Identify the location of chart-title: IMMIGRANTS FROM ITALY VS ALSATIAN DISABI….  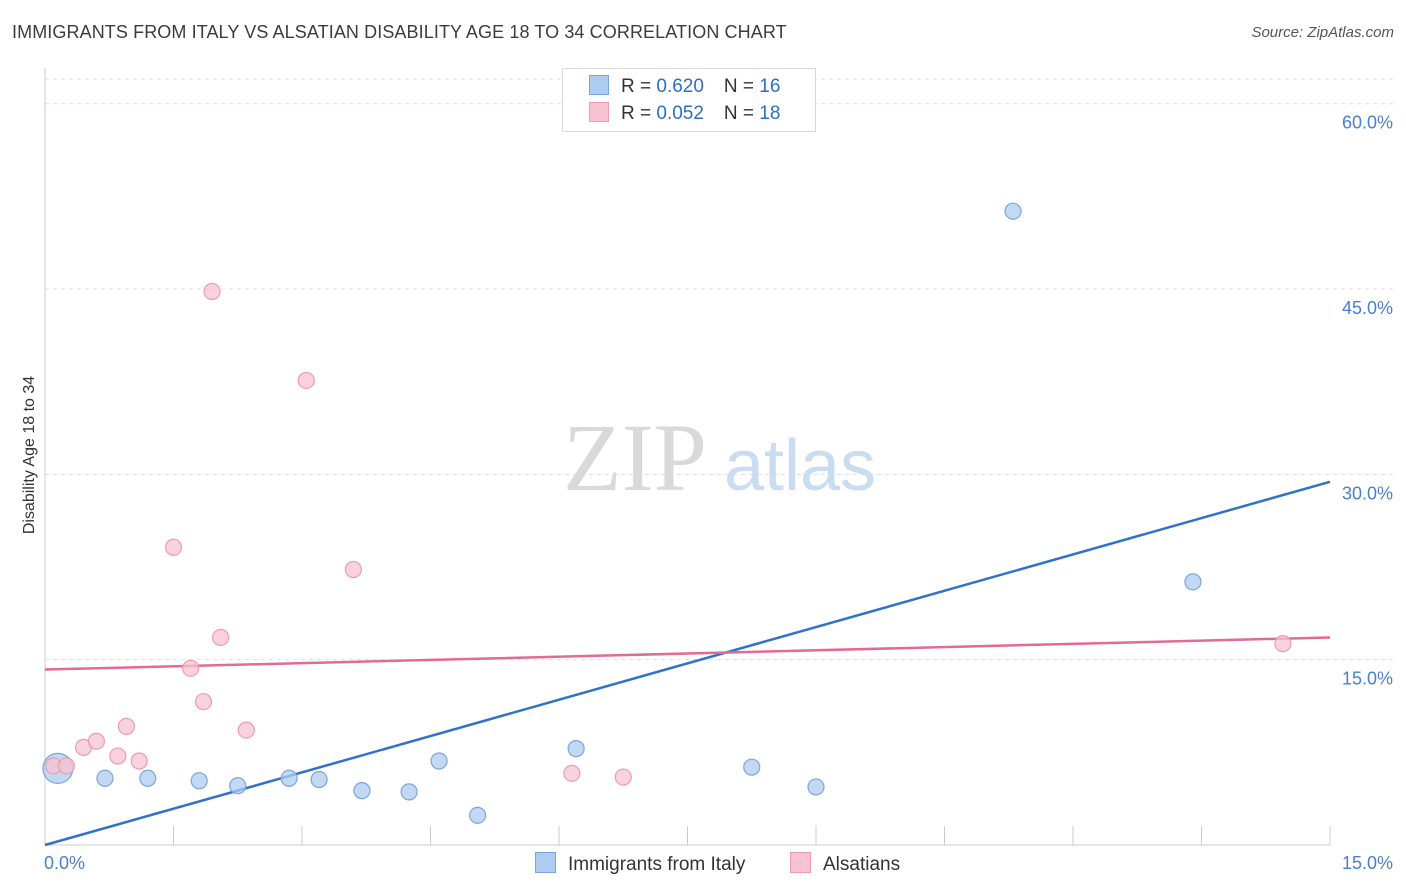
(399, 32).